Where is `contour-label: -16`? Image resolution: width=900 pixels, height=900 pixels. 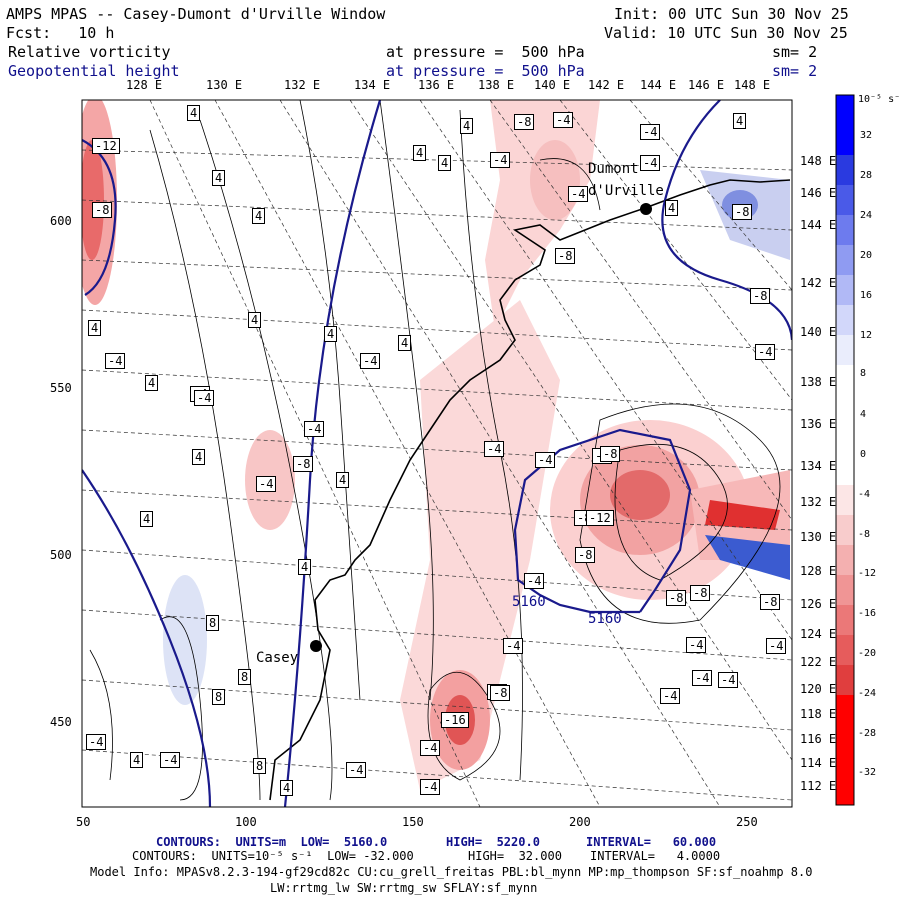 contour-label: -16 is located at coordinates (455, 720).